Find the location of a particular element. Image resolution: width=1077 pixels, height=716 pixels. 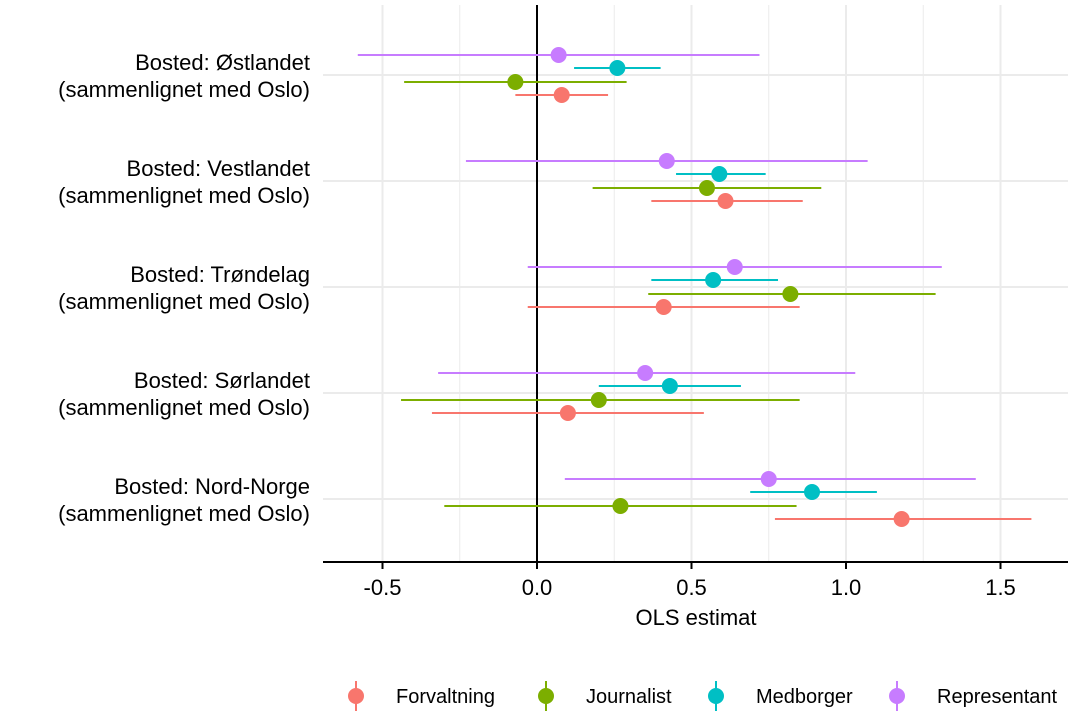

legend-label: Medborger is located at coordinates (804, 697).